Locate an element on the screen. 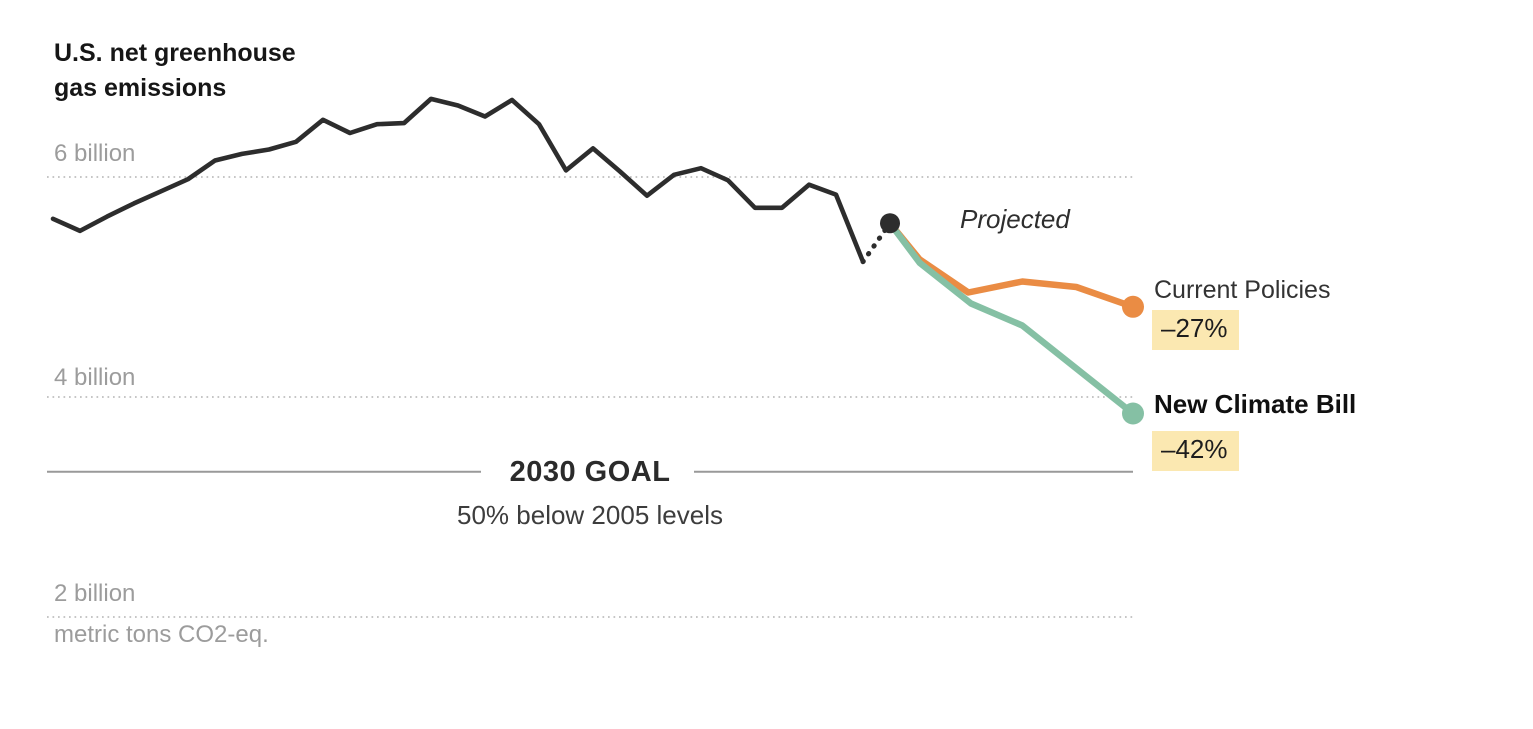 This screenshot has width=1533, height=729. legend-current-policies-badge: –27% is located at coordinates (1195, 330).